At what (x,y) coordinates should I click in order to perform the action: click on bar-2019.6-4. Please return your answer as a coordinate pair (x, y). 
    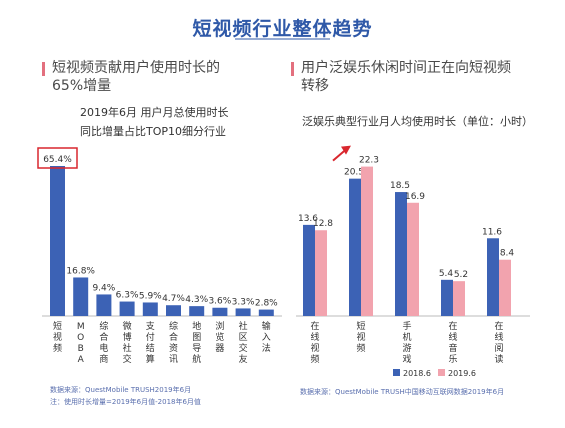
    Looking at the image, I should click on (505, 287).